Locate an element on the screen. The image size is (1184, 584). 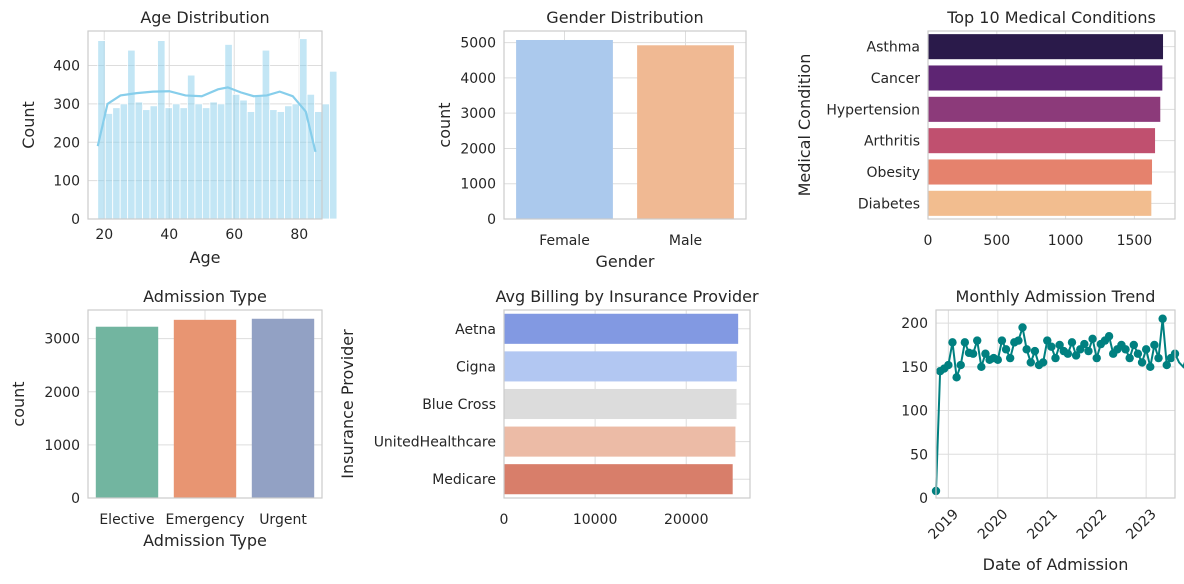
y-tick-label: Blue Cross is located at coordinates (459, 405).